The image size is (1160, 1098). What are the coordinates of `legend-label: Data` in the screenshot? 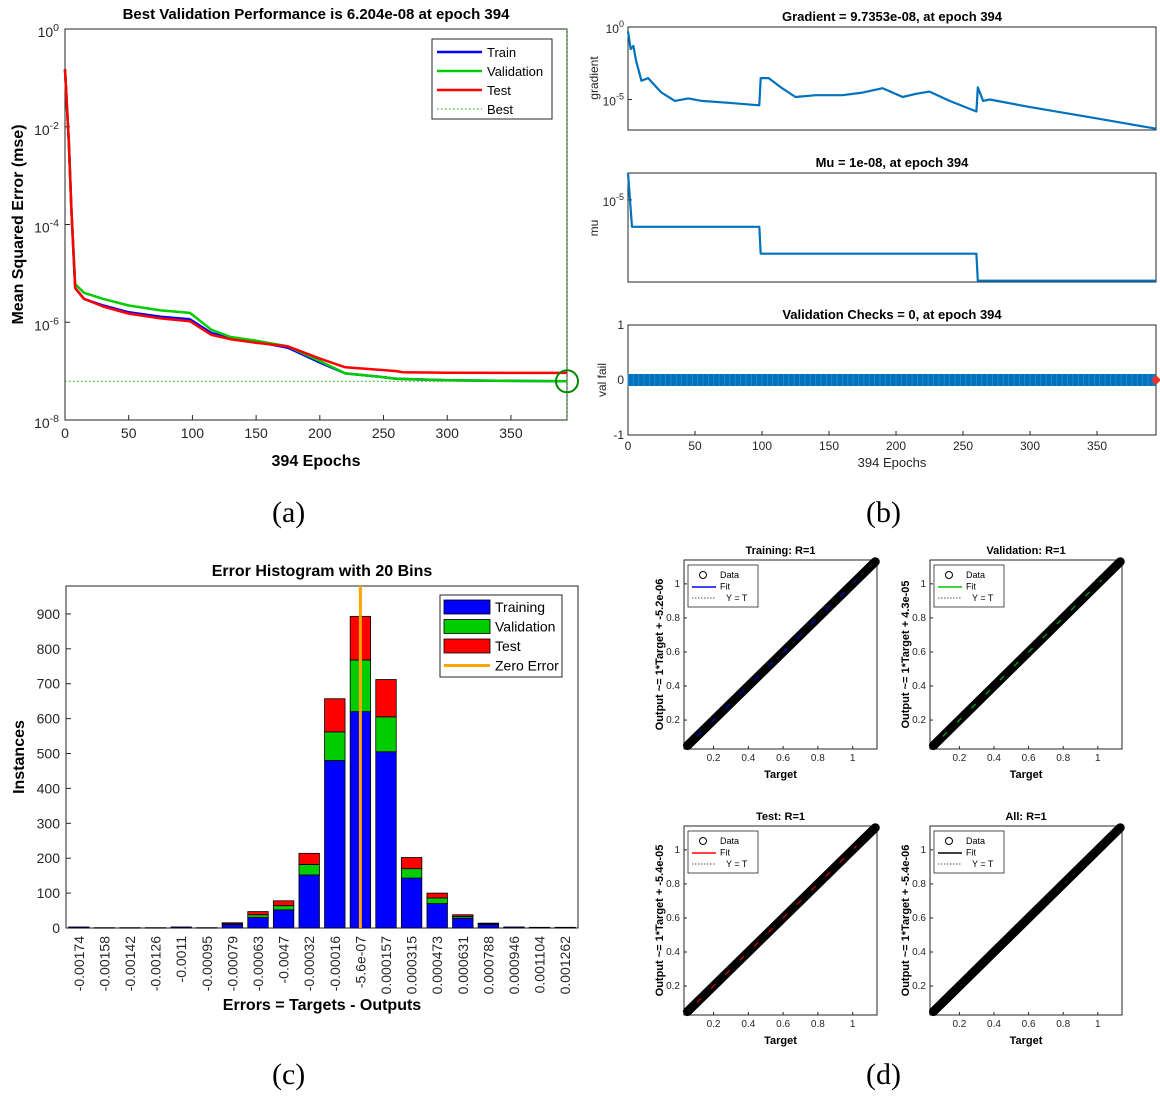 It's located at (729, 575).